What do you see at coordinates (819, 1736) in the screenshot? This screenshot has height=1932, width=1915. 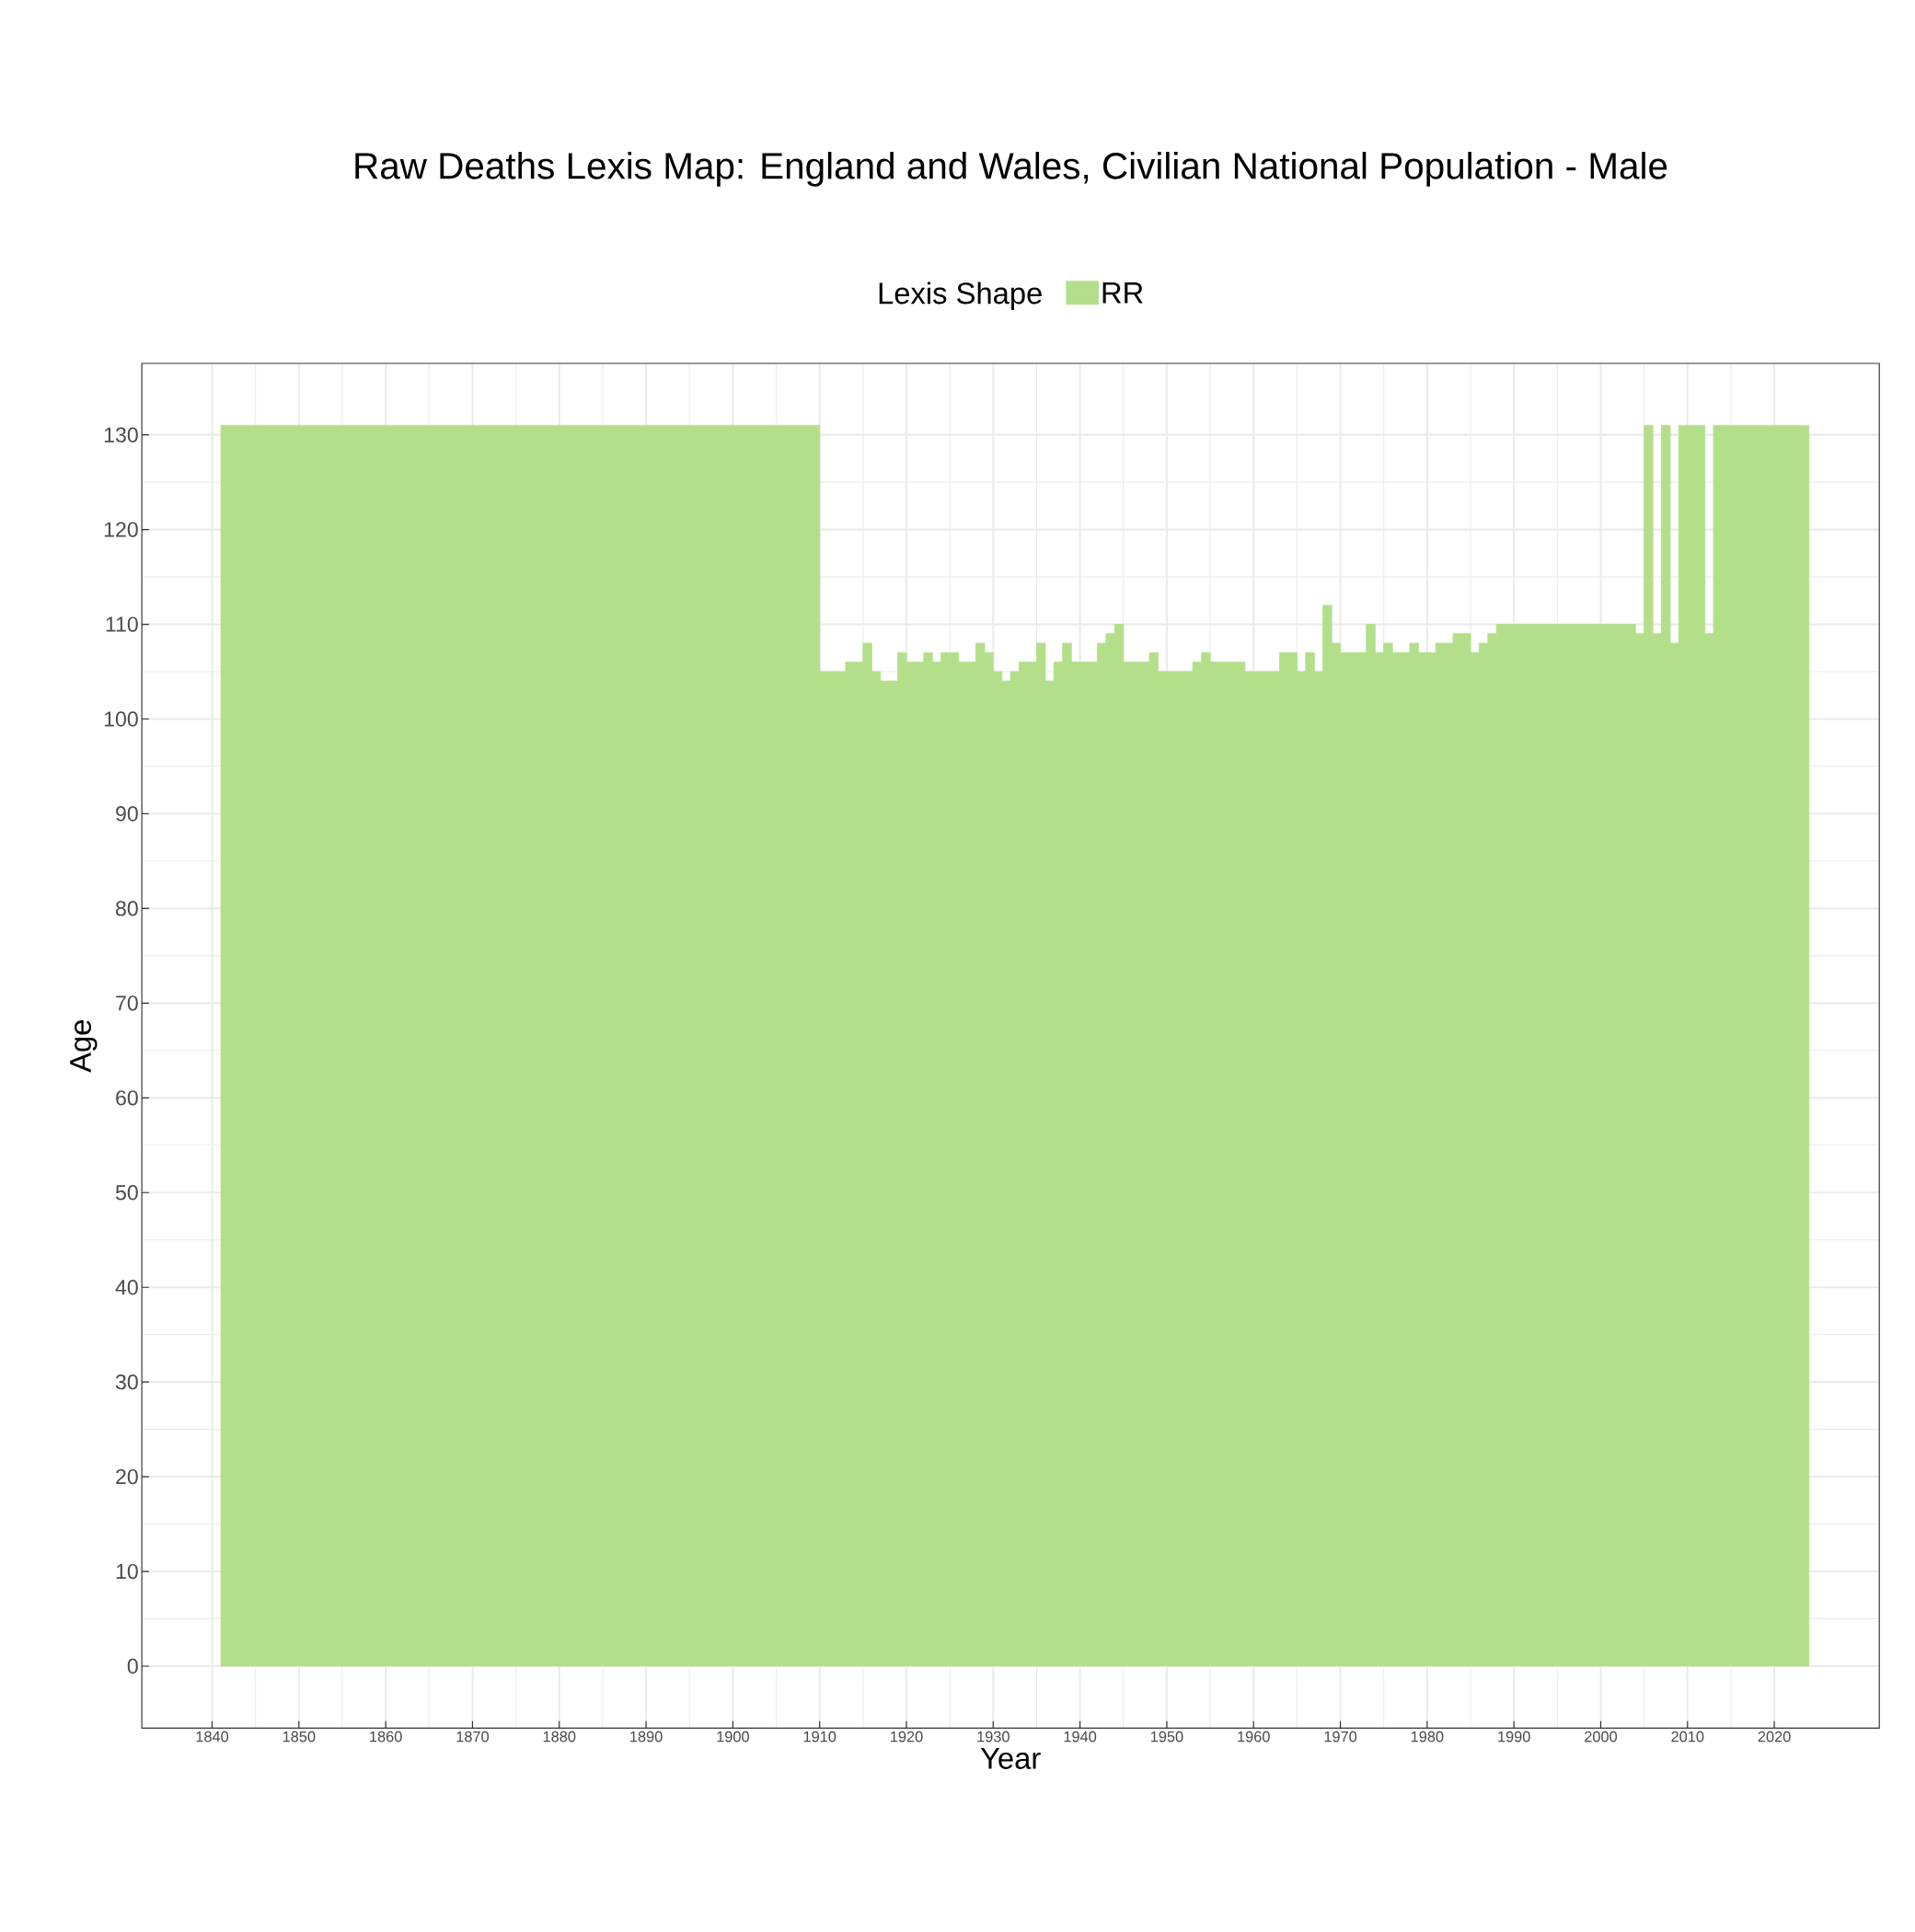 I see `x-tick-label: 1910` at bounding box center [819, 1736].